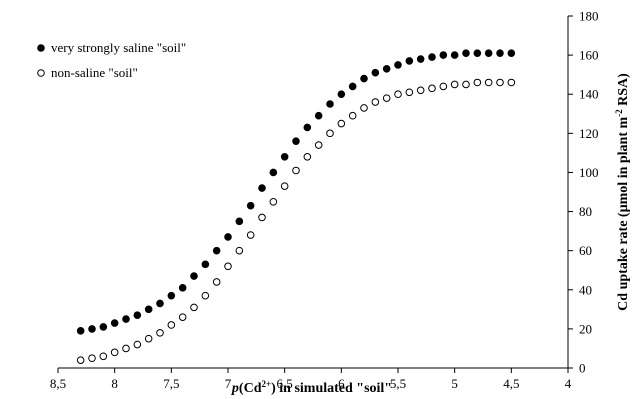  Describe the element at coordinates (589, 55) in the screenshot. I see `y-tick-label: 160` at that location.